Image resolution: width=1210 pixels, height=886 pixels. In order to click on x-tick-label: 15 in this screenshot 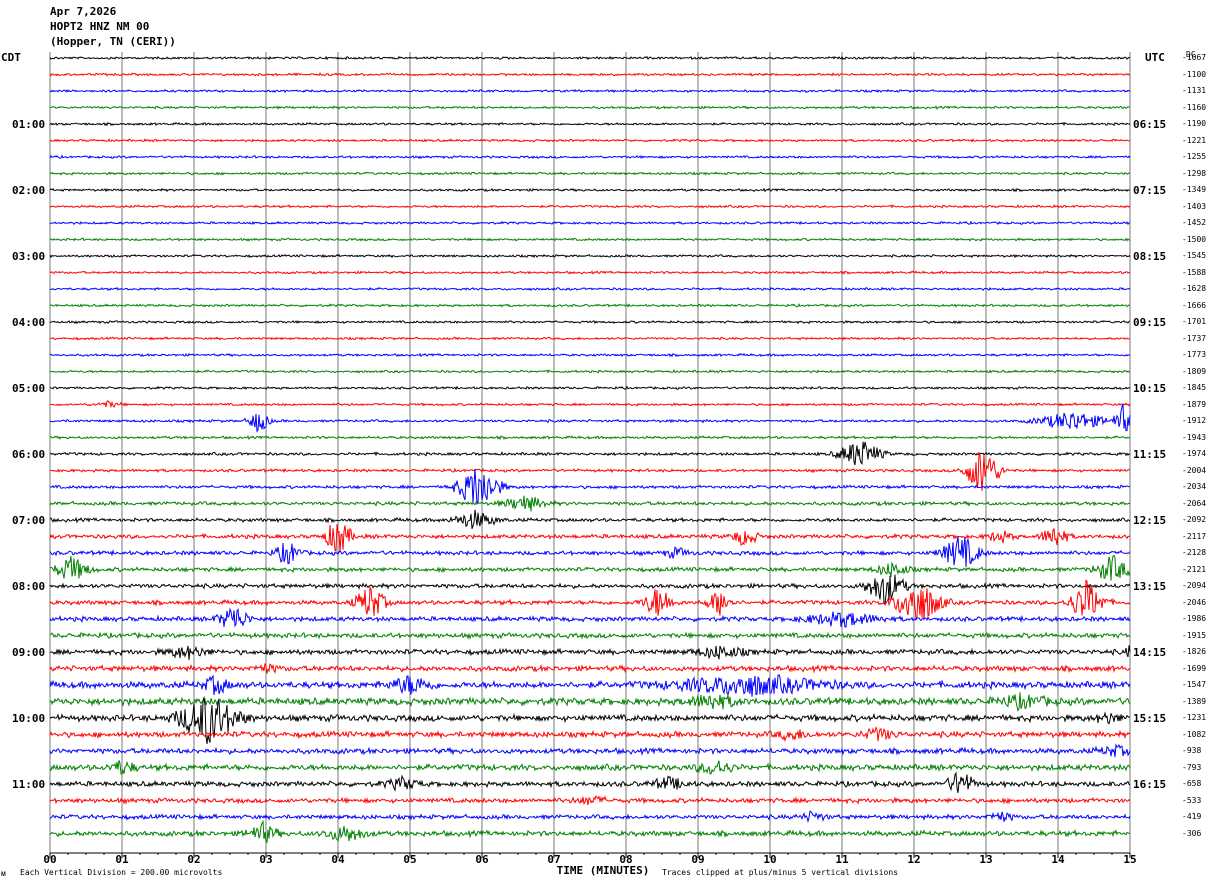, I will do `click(1129, 859)`.